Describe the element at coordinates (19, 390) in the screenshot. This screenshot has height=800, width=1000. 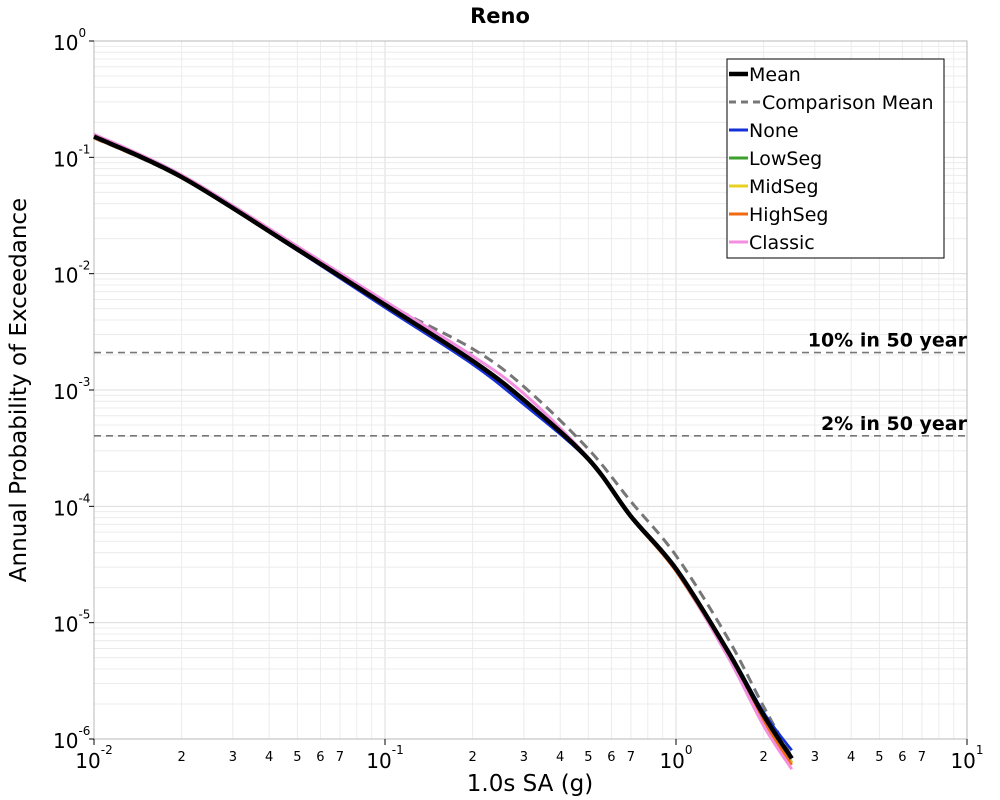
I see `y-axis-label: Annual Probability of Exceedance` at that location.